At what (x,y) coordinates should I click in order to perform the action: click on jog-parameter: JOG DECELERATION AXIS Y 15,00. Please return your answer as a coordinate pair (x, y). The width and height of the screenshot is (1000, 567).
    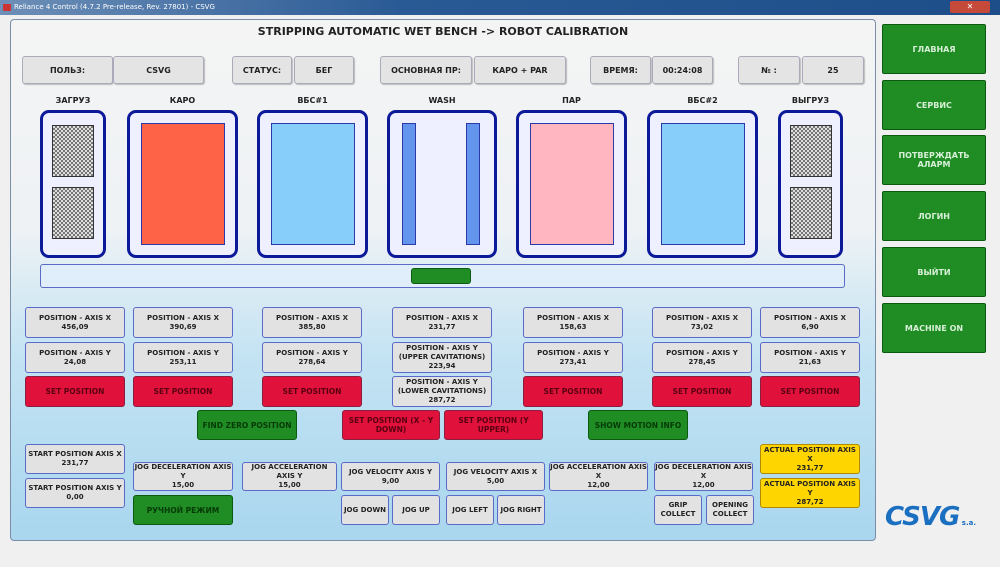
    Looking at the image, I should click on (183, 476).